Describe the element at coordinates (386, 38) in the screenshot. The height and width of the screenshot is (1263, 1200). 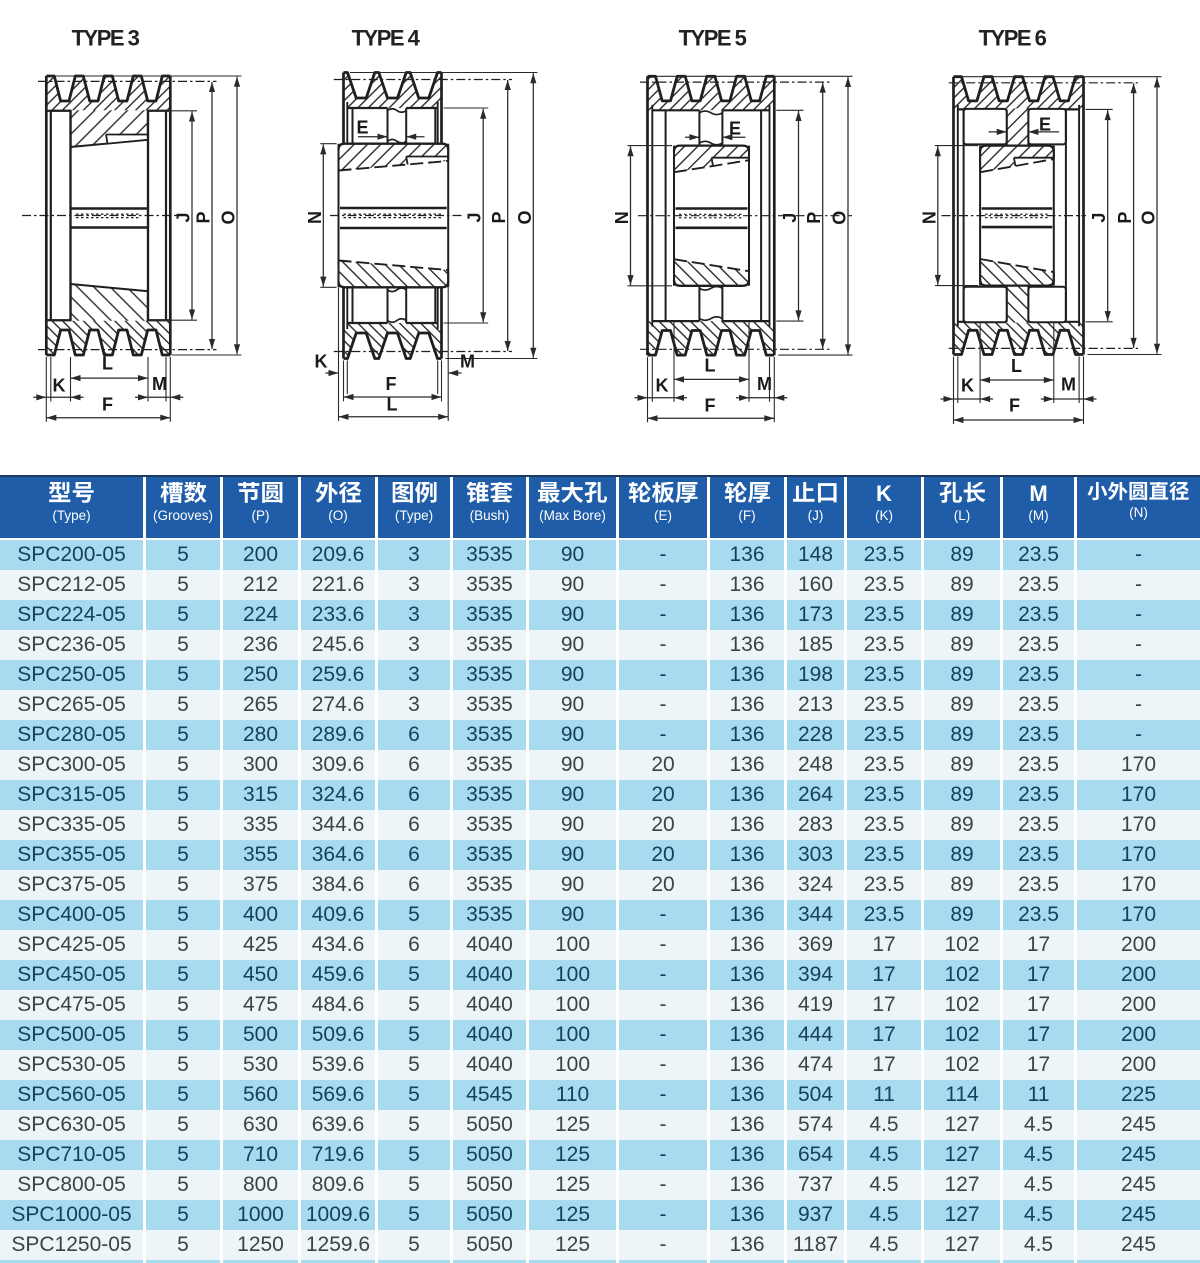
I see `svg-text: TYPE 4` at that location.